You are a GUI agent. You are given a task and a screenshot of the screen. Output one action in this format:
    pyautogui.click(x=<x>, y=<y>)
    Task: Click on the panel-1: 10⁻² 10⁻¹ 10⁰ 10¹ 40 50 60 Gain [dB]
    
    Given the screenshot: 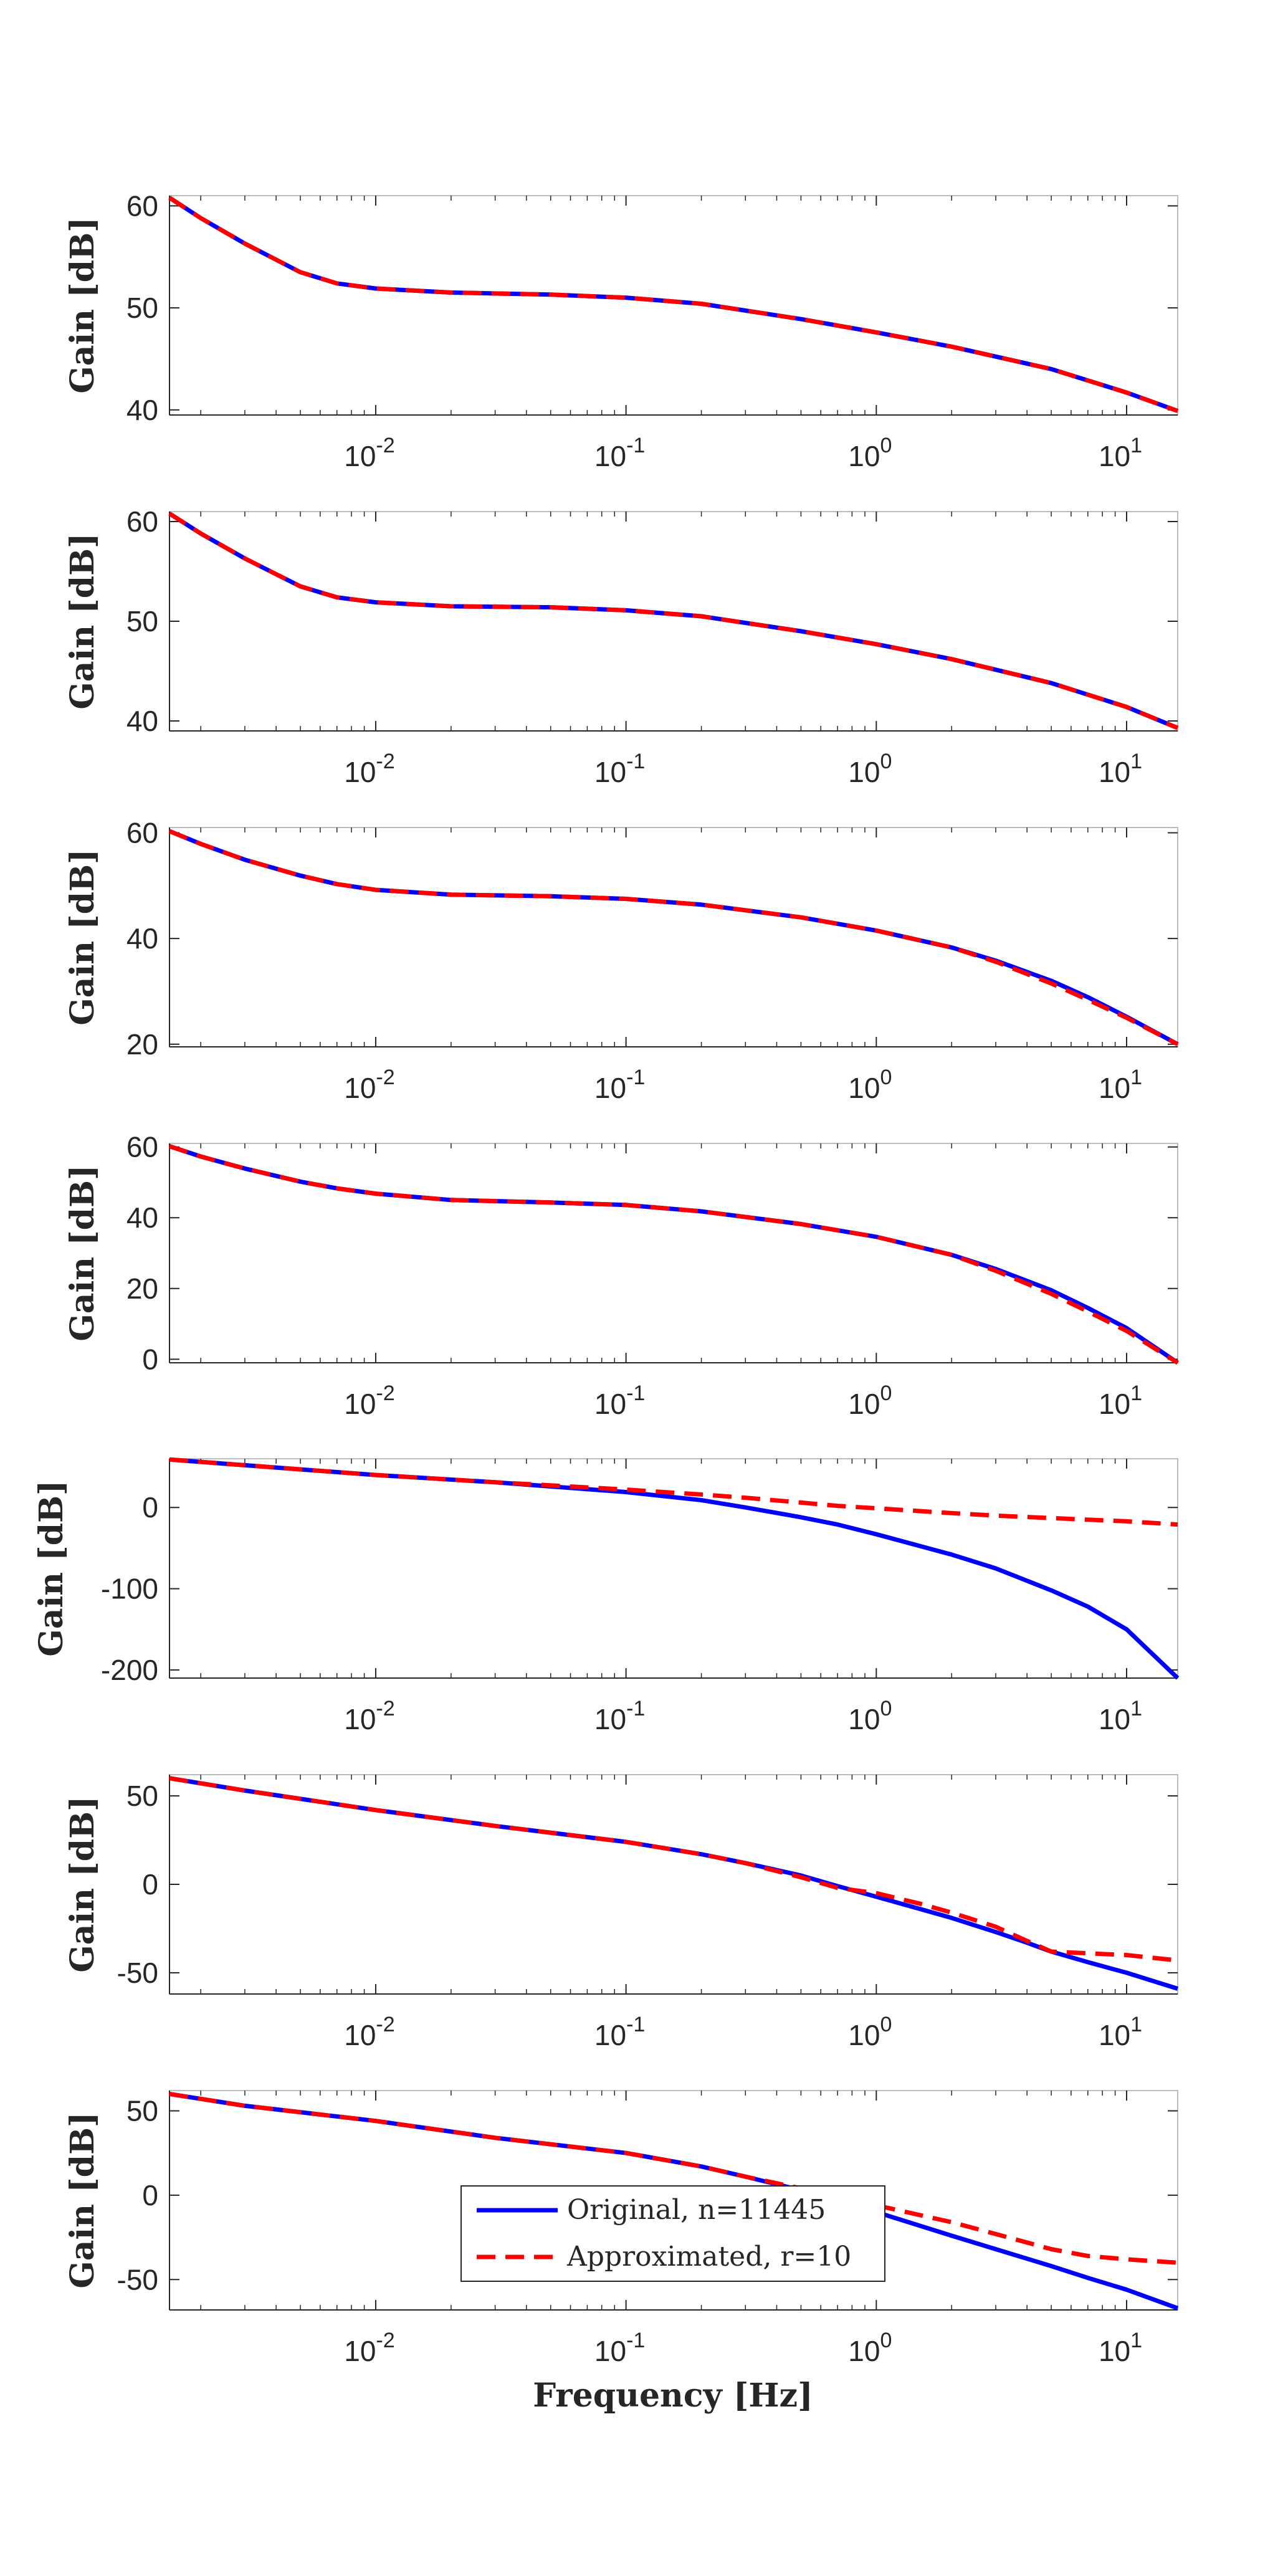 What is the action you would take?
    pyautogui.click(x=622, y=331)
    